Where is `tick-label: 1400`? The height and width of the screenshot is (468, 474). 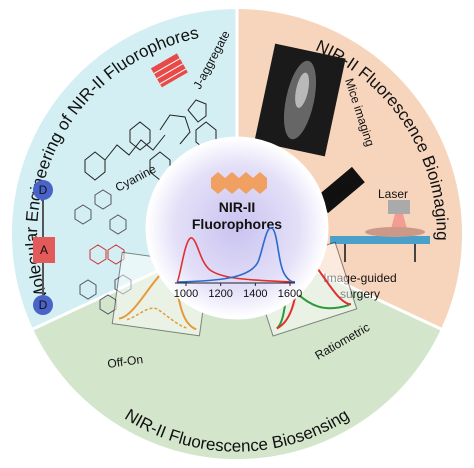
tick-label: 1400 is located at coordinates (255, 294).